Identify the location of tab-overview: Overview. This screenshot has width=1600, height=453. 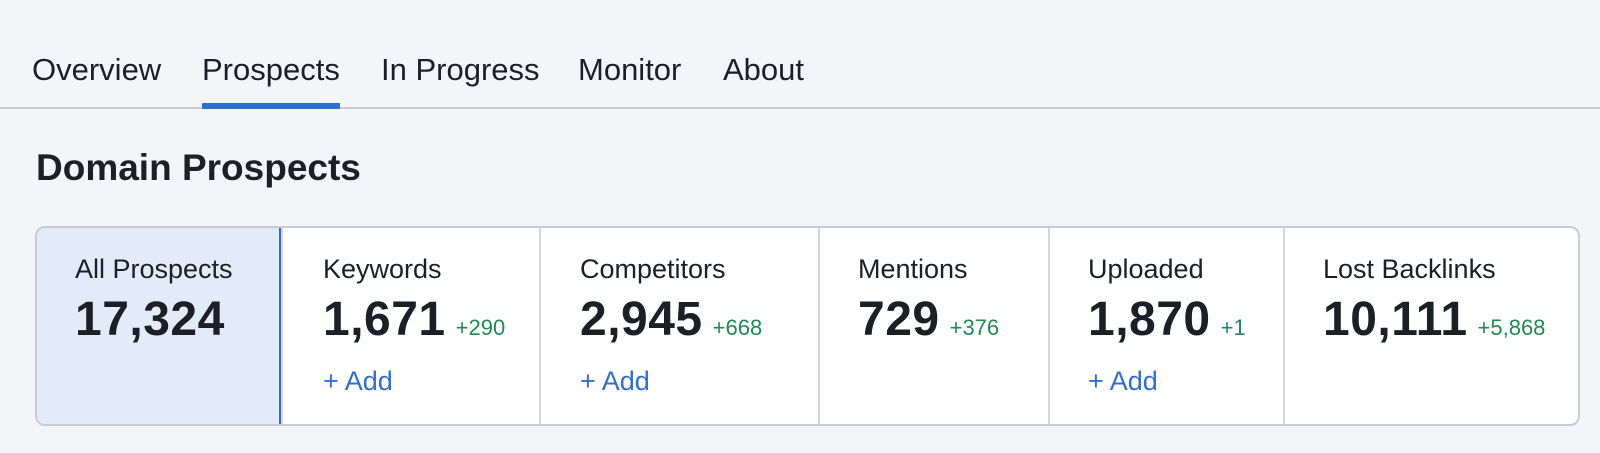
(97, 69).